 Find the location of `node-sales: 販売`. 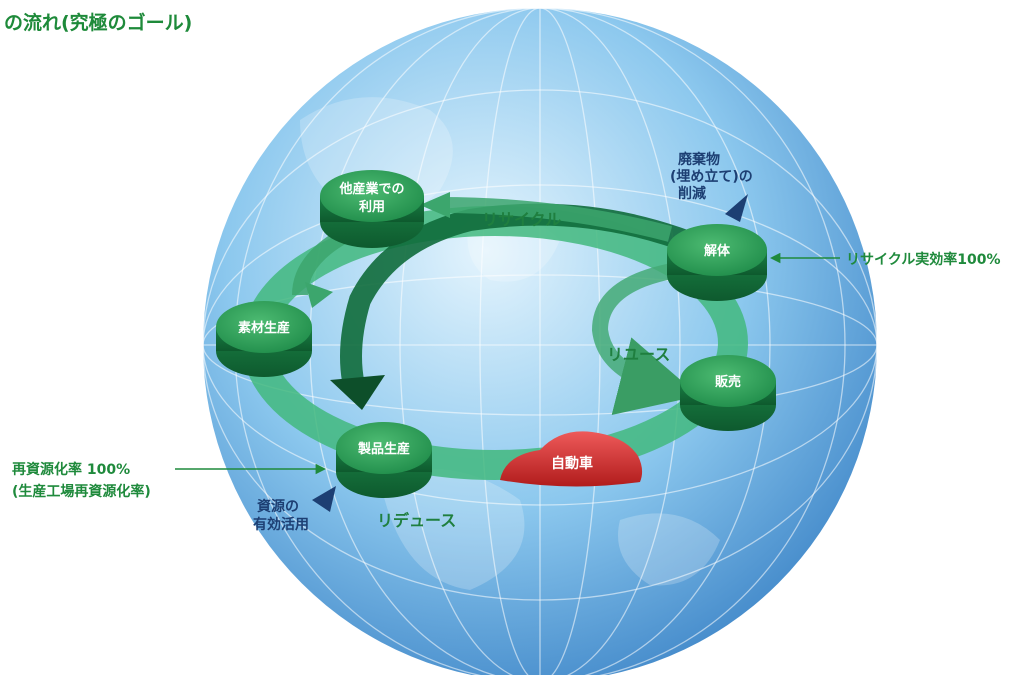

node-sales: 販売 is located at coordinates (728, 393).